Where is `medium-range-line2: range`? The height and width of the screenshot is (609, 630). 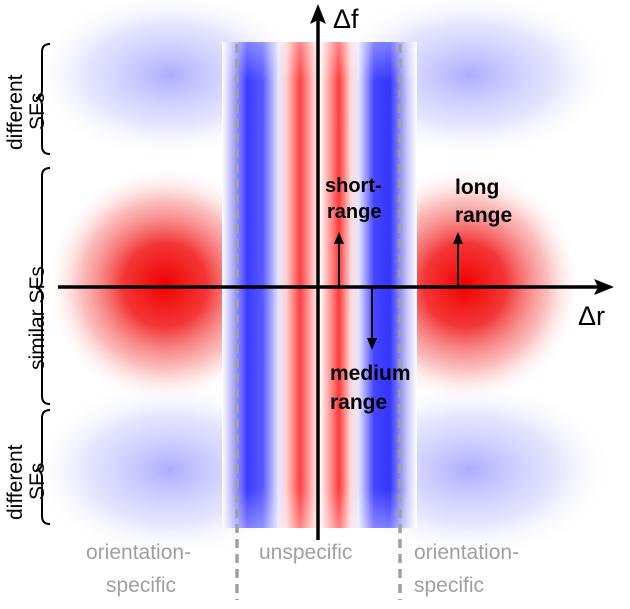 medium-range-line2: range is located at coordinates (358, 402).